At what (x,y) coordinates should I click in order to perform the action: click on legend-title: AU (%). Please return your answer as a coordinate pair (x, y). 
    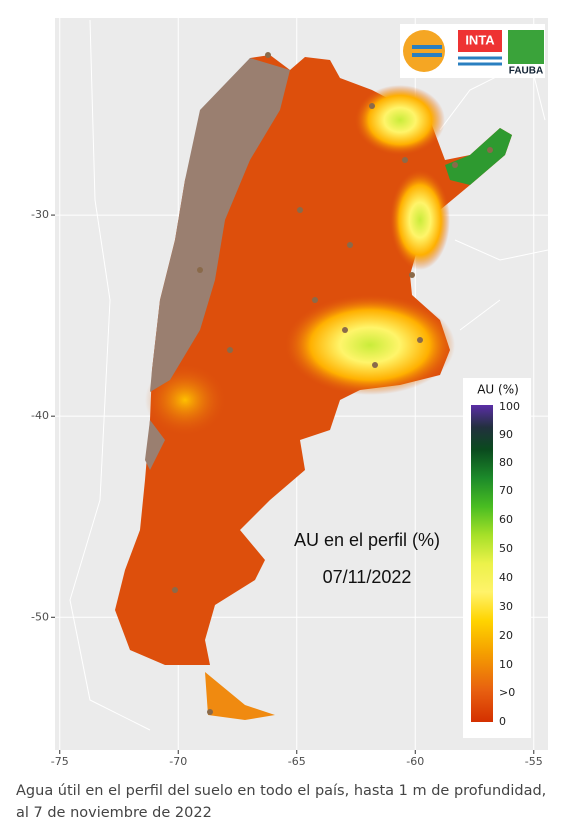
    Looking at the image, I should click on (498, 390).